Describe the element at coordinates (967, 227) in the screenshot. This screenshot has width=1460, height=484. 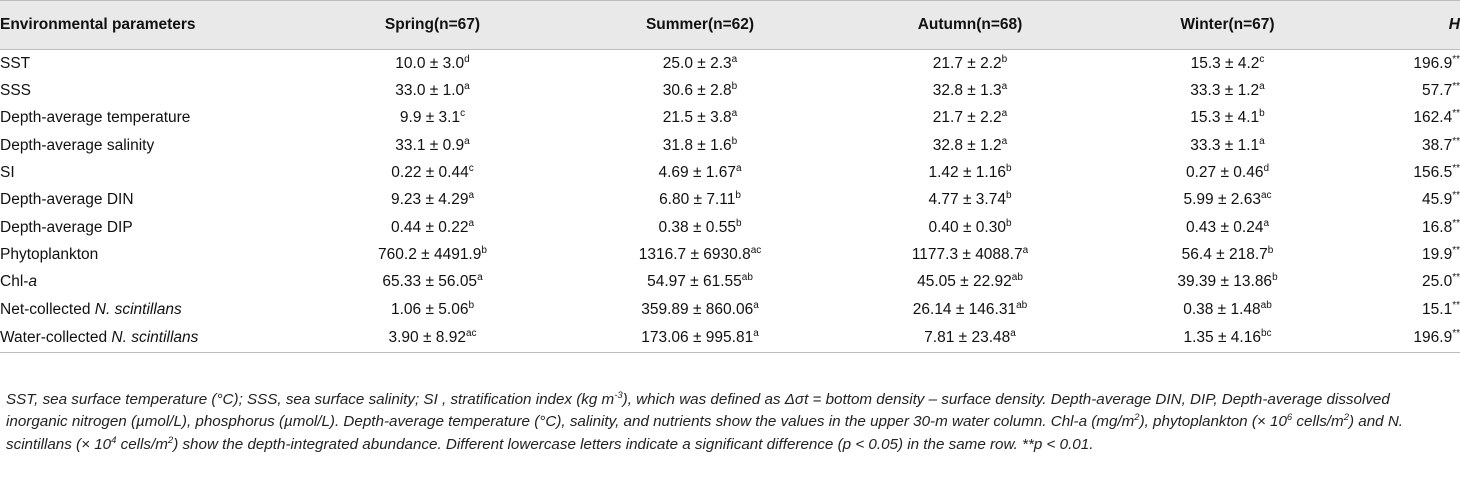
I see `mean-sd-value: 0.40 ± 0.30` at that location.